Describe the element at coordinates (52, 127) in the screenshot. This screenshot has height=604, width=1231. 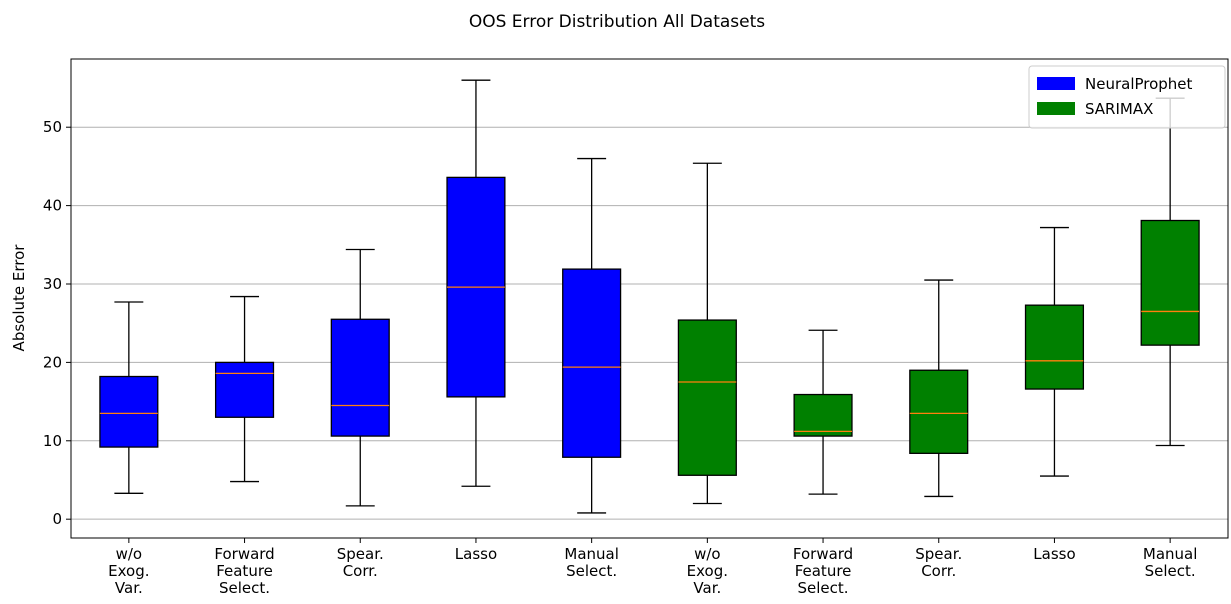
I see `y-tick-label: 50` at that location.